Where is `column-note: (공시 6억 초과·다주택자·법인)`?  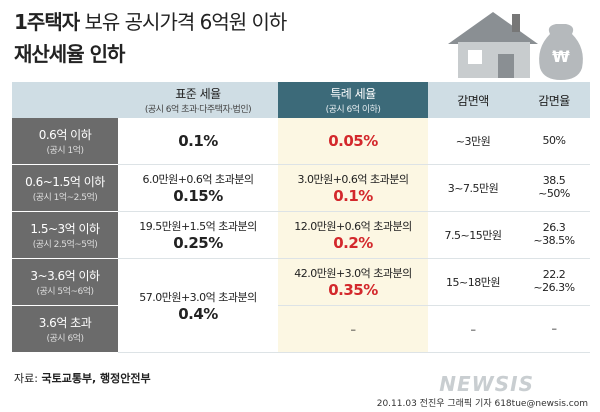 column-note: (공시 6억 초과·다주택자·법인) is located at coordinates (198, 110).